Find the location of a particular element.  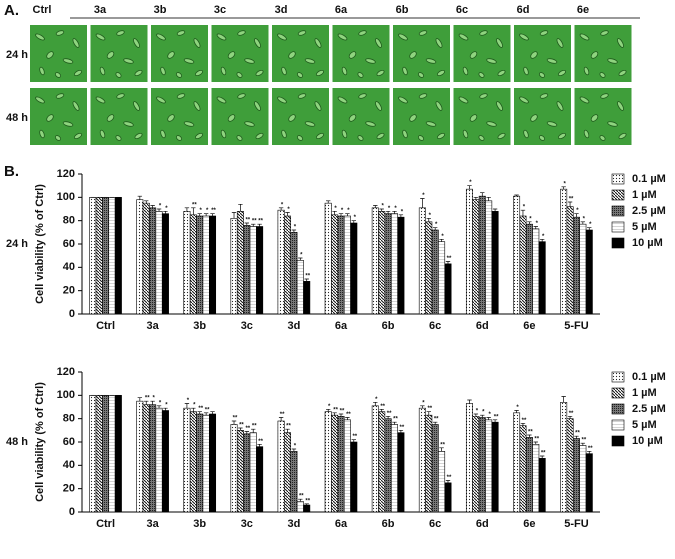

x-tick-label: 6a is located at coordinates (341, 524).